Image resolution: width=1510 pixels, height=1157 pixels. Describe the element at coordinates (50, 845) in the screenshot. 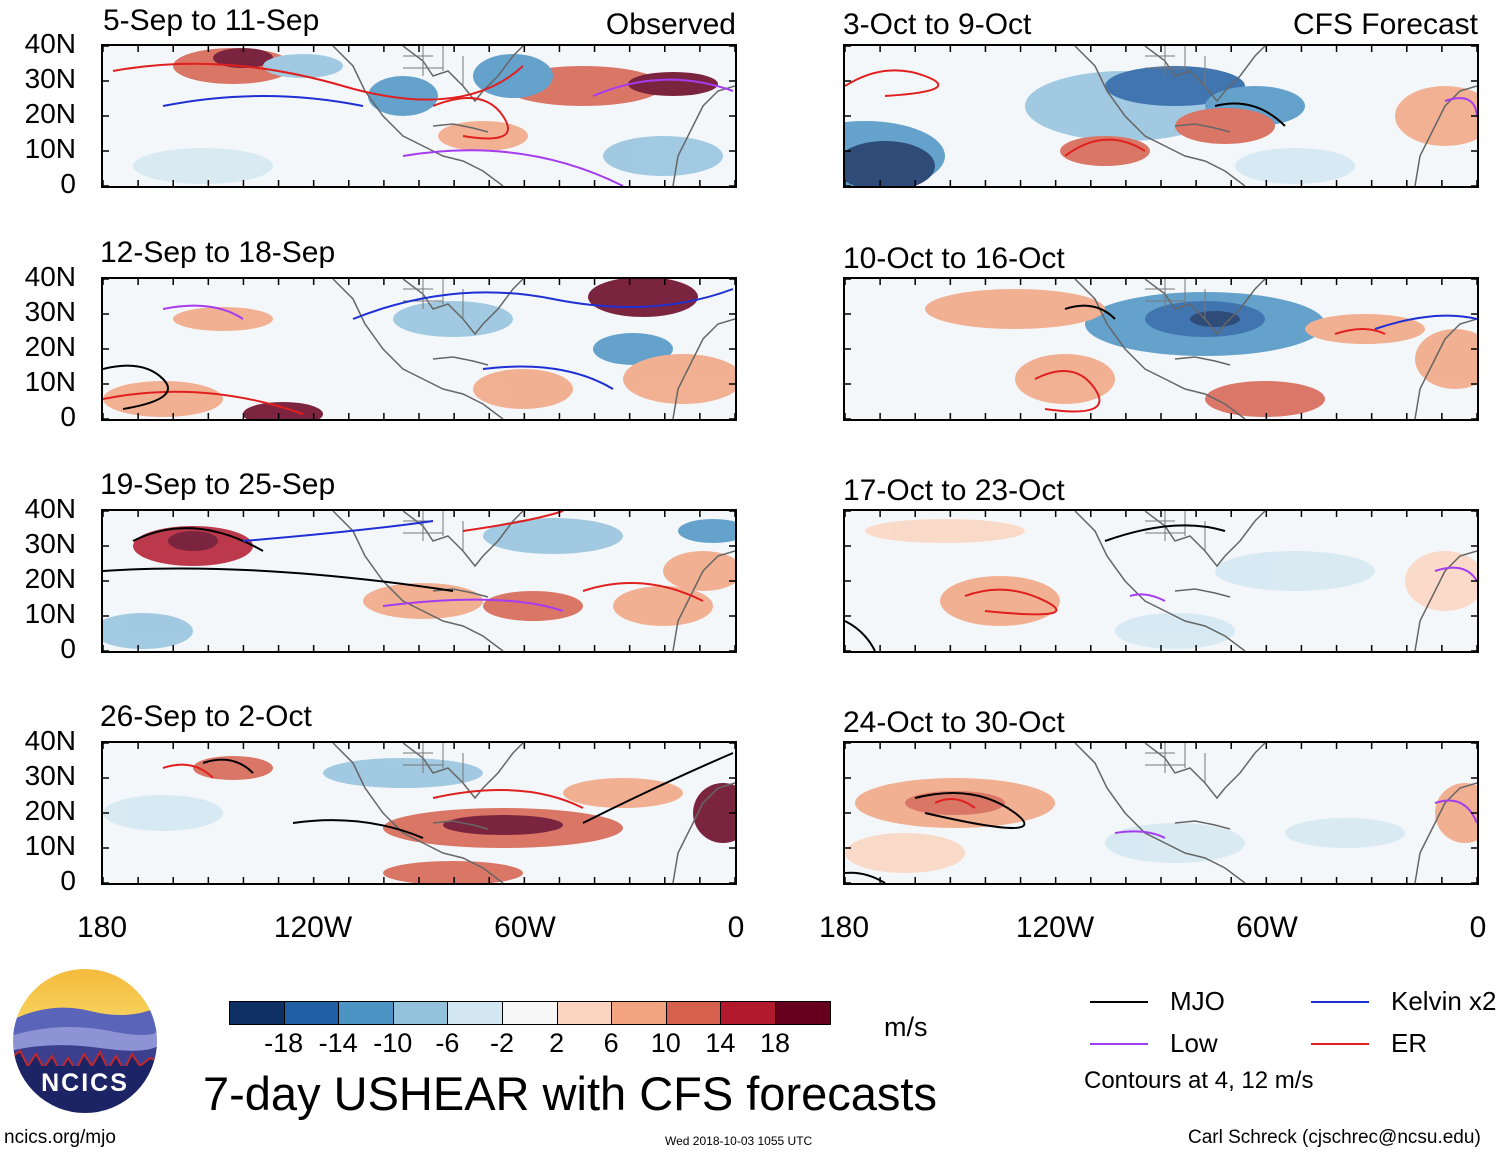

I see `lat-label-row4-10n: 10N` at that location.